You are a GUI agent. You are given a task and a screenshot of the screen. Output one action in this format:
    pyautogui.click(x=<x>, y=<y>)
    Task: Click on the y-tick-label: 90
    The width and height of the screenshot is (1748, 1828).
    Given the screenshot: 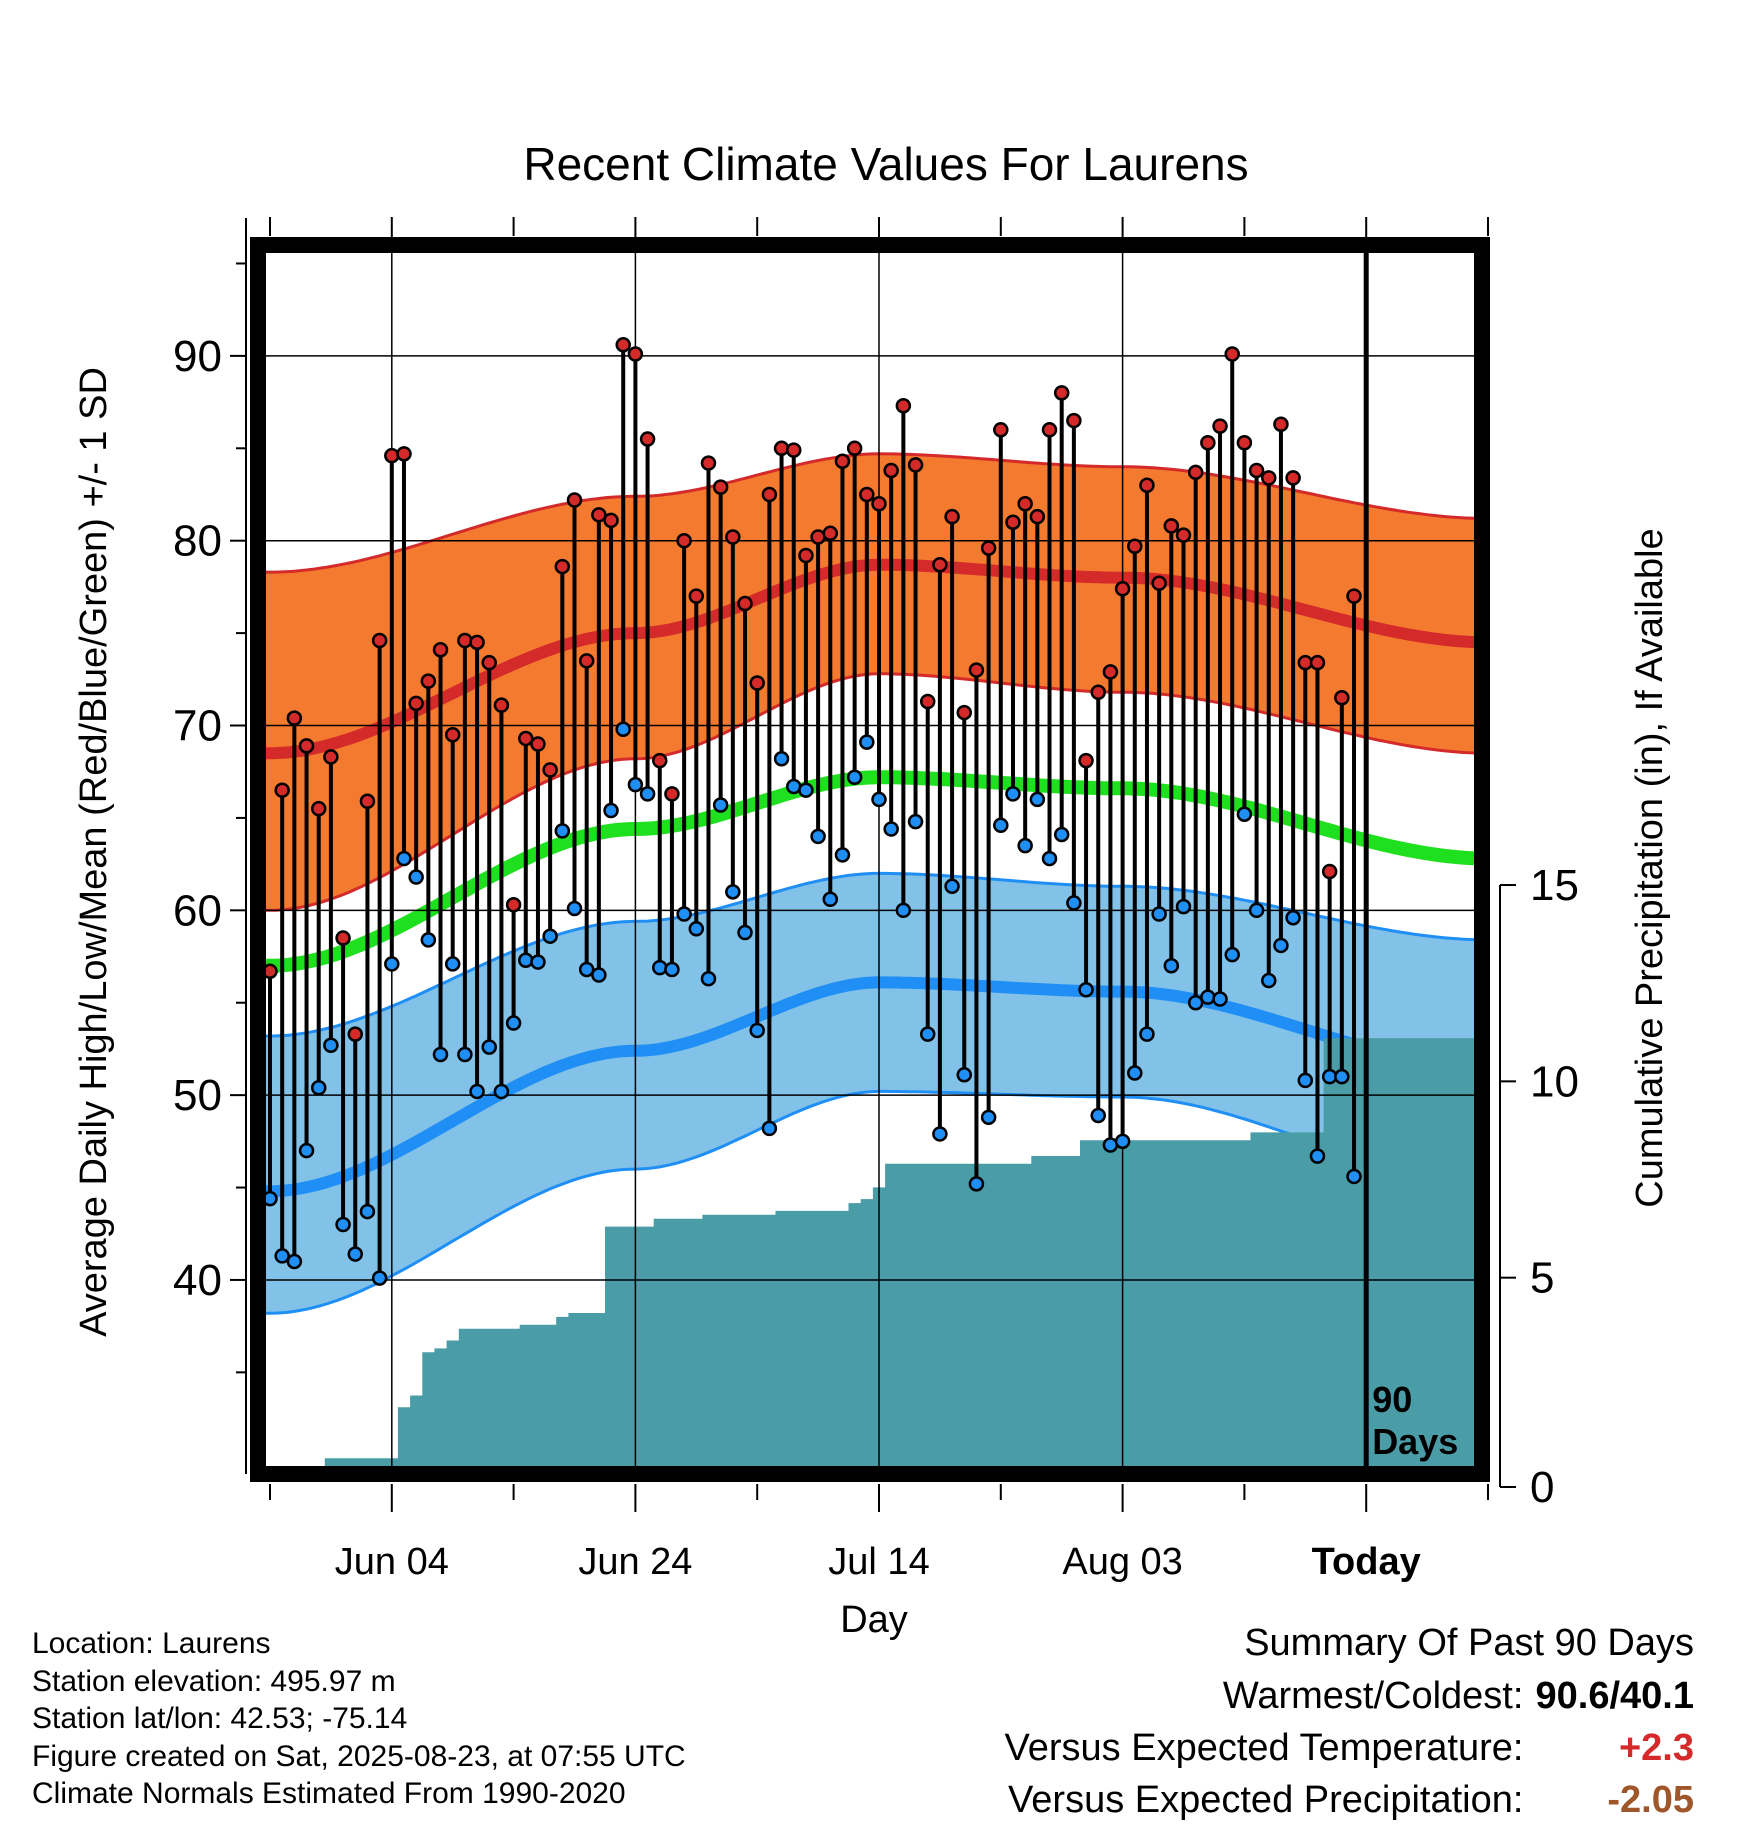 What is the action you would take?
    pyautogui.click(x=197, y=356)
    